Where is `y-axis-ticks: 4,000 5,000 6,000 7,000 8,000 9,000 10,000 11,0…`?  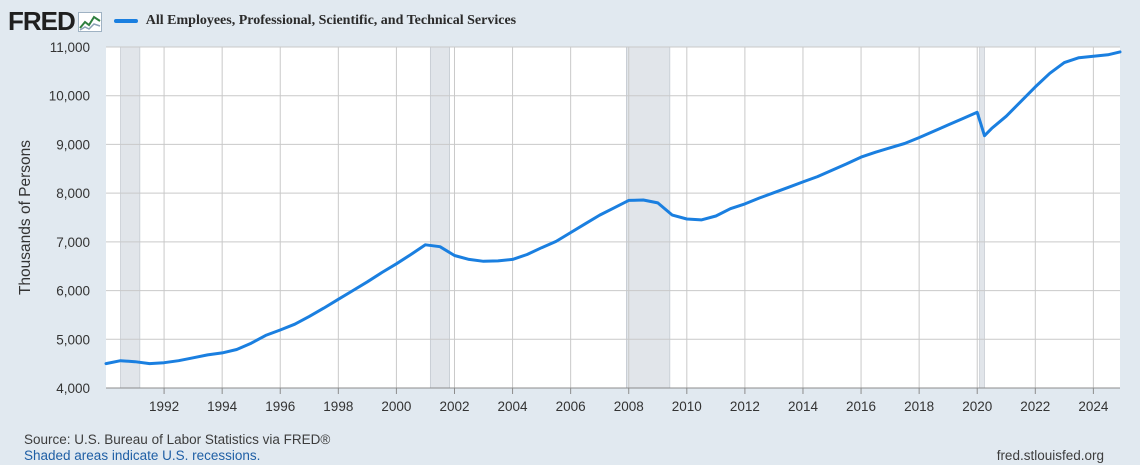
y-axis-ticks: 4,000 5,000 6,000 7,000 8,000 9,000 10,000 11,0… is located at coordinates (69, 218).